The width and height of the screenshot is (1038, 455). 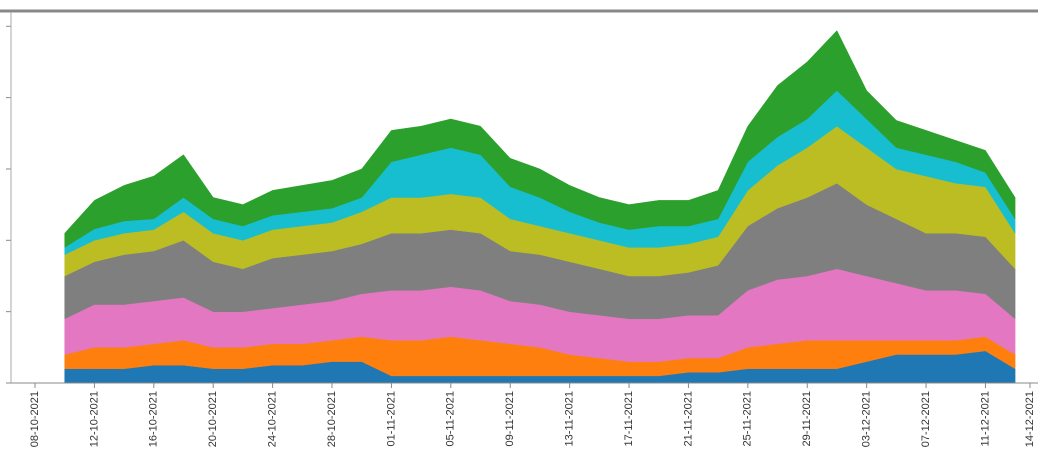 What do you see at coordinates (213, 419) in the screenshot?
I see `x-tick-label: 20-10-2021` at bounding box center [213, 419].